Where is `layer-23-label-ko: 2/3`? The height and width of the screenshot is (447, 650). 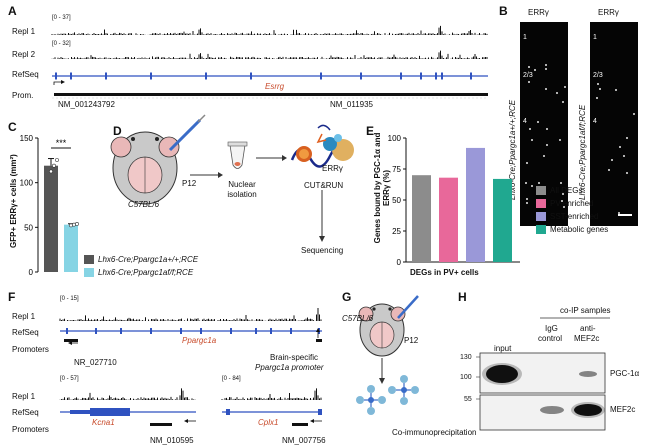
layer-23-label-ko: 2/3 is located at coordinates (598, 75).